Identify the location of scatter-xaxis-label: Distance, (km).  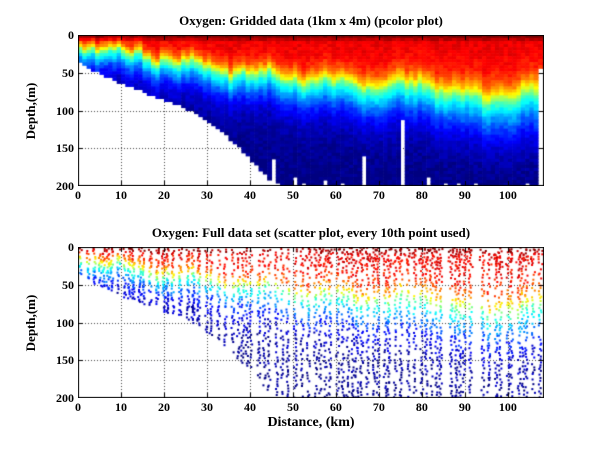
(311, 422).